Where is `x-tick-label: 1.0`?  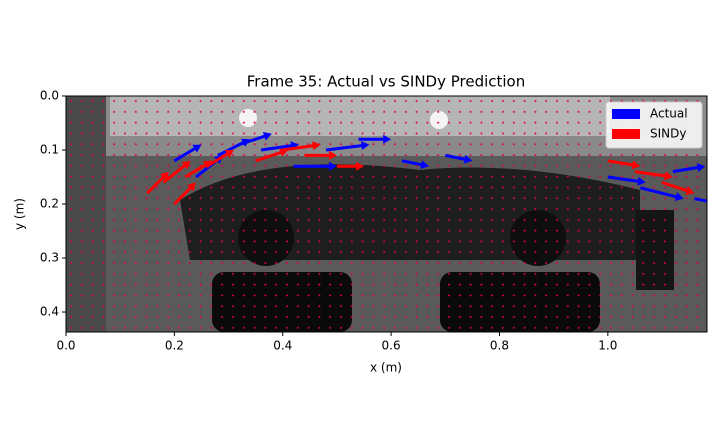 x-tick-label: 1.0 is located at coordinates (607, 346).